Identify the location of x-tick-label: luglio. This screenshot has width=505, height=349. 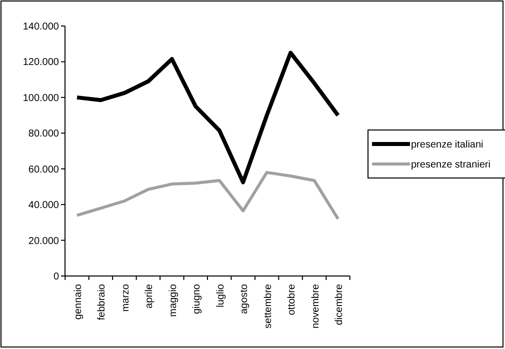
(220, 296).